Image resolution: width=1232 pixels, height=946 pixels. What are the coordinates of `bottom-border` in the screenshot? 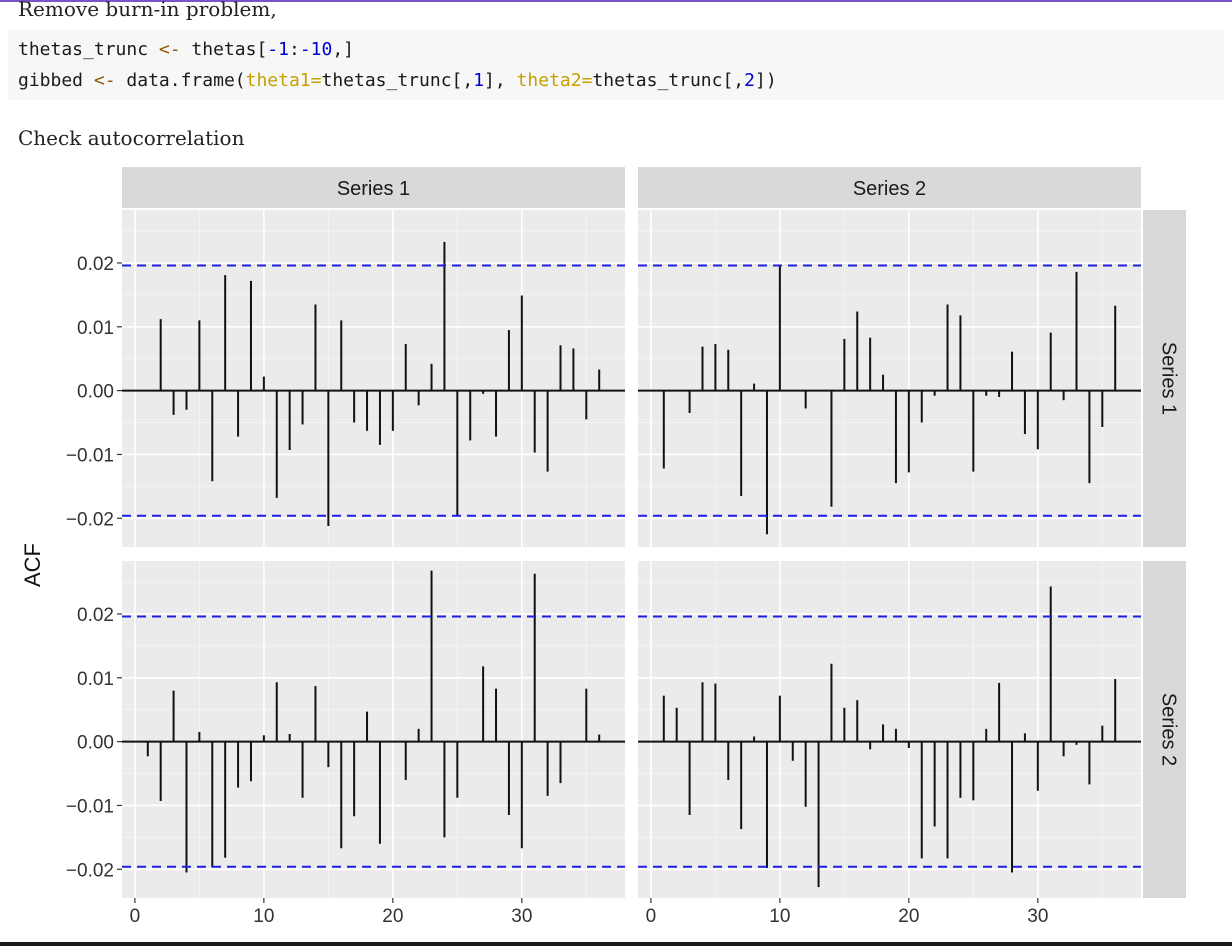 It's located at (616, 944).